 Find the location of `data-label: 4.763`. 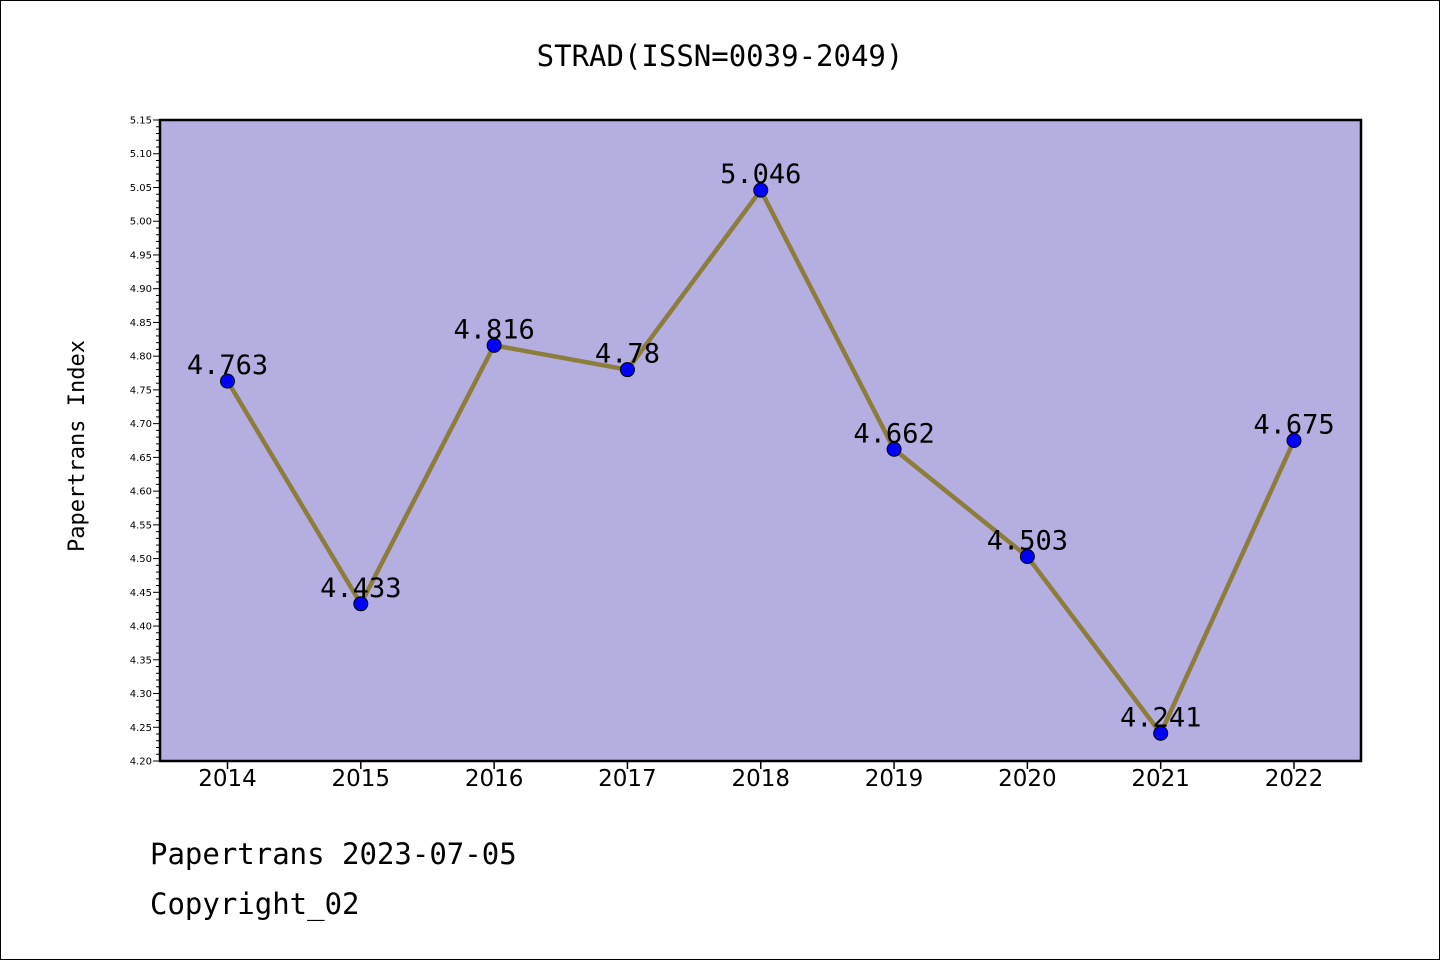

data-label: 4.763 is located at coordinates (227, 365).